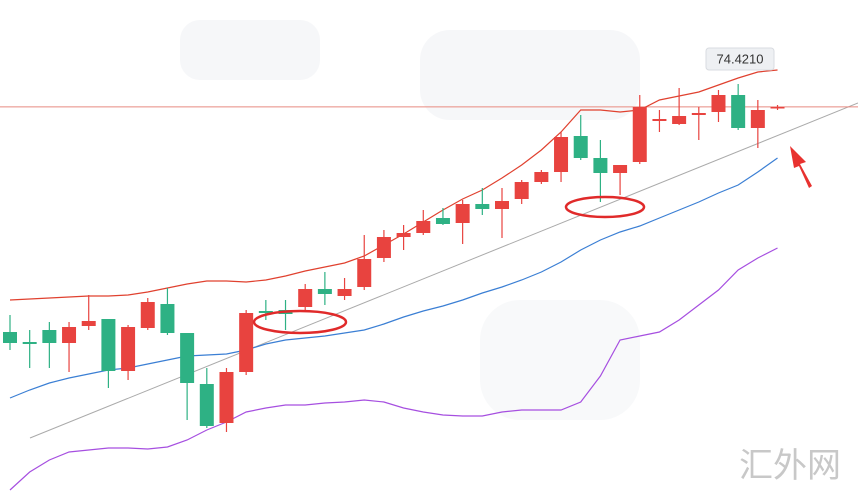 The image size is (858, 495). I want to click on price-label-text: 74.4210, so click(740, 58).